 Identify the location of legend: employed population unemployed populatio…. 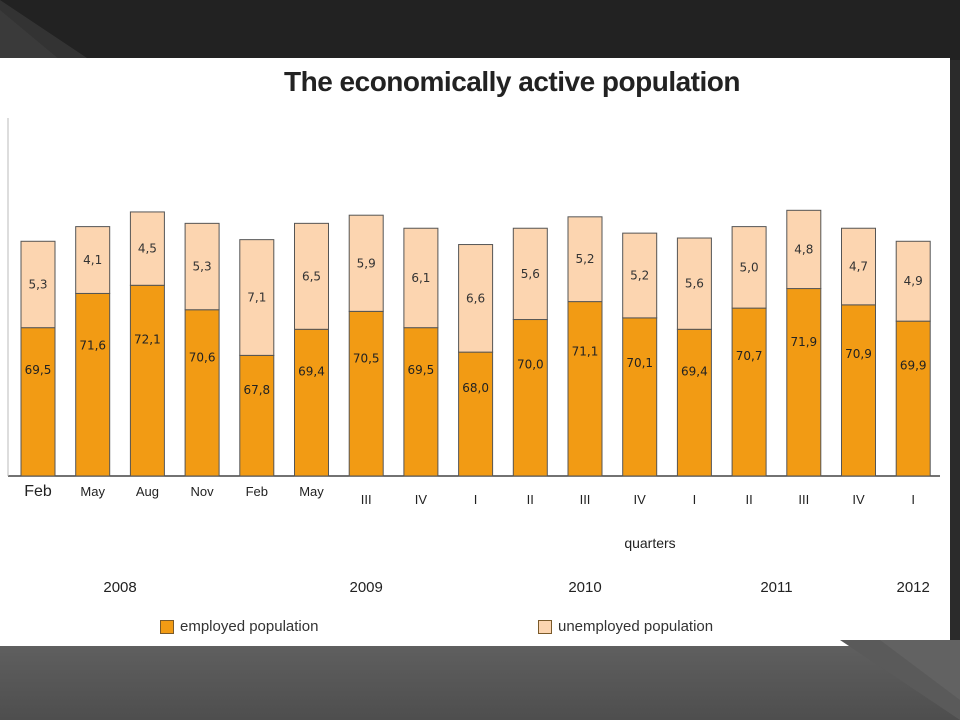
(475, 630).